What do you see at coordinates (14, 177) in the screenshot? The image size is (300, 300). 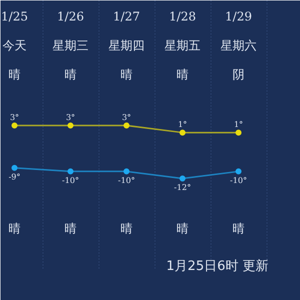 I see `data-label: -9°` at bounding box center [14, 177].